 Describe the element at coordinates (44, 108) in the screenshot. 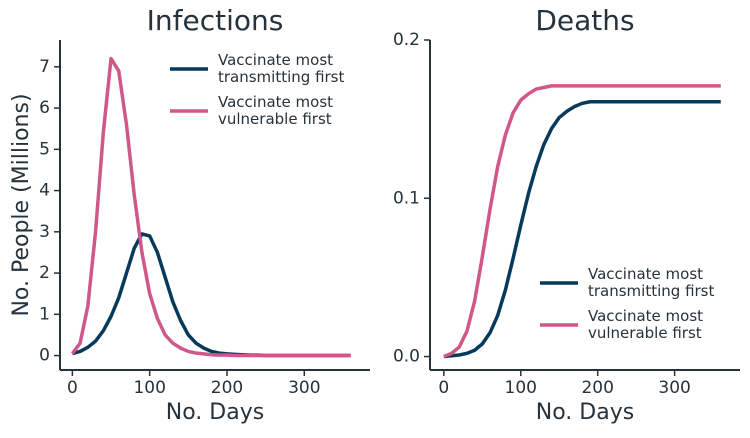

I see `y-tick-label: 6` at that location.